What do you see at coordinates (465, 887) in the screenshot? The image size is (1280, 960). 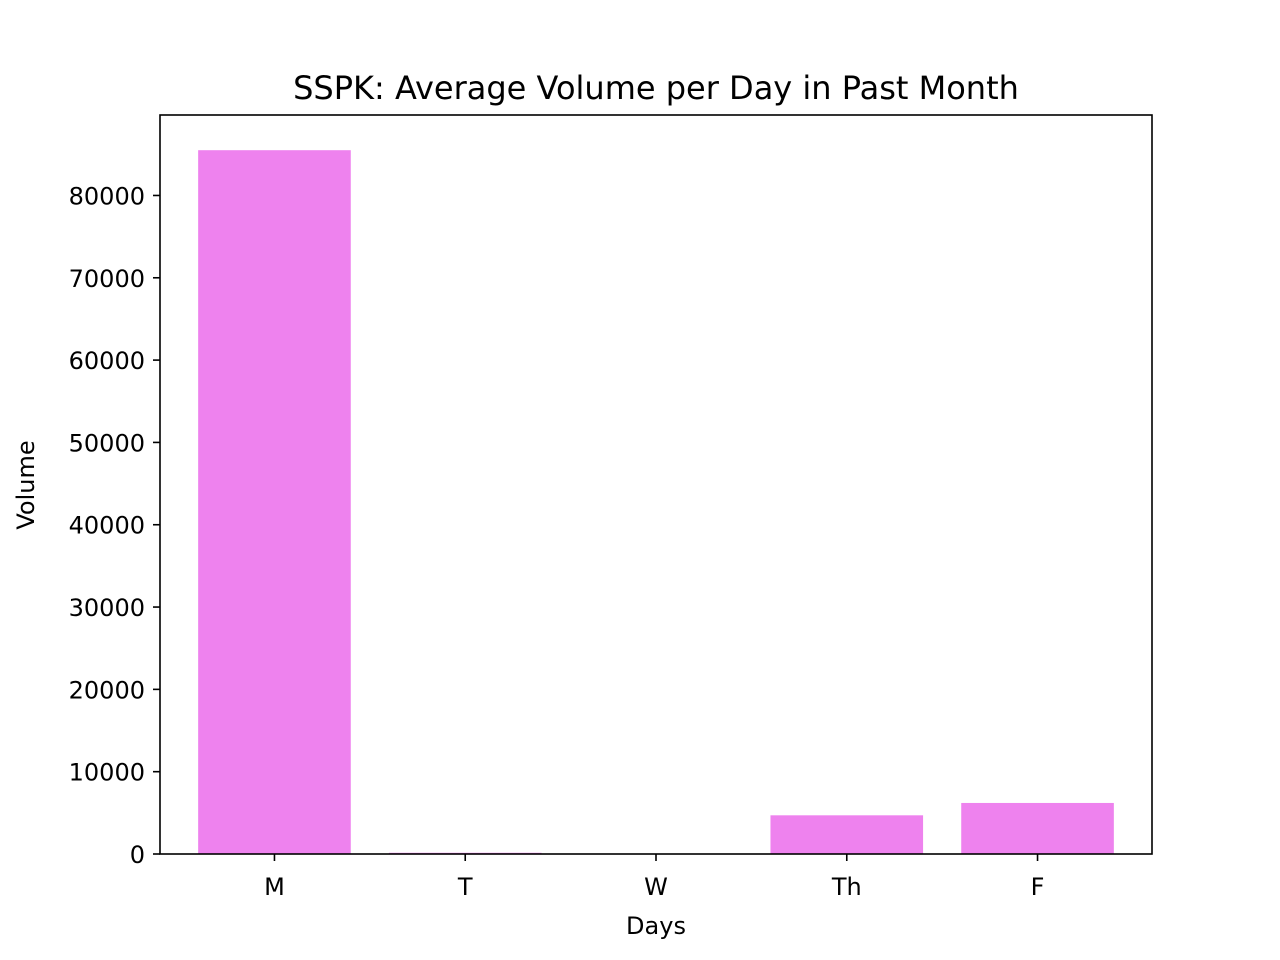 I see `x-tick-label: T` at bounding box center [465, 887].